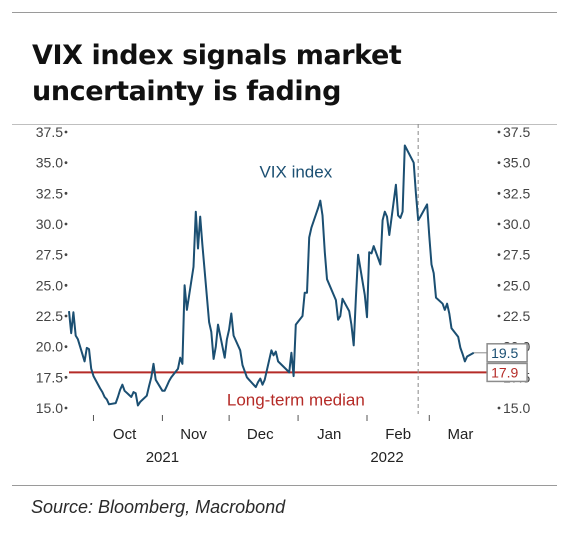 Image resolution: width=578 pixels, height=547 pixels. I want to click on series-label-vix: VIX index, so click(295, 171).